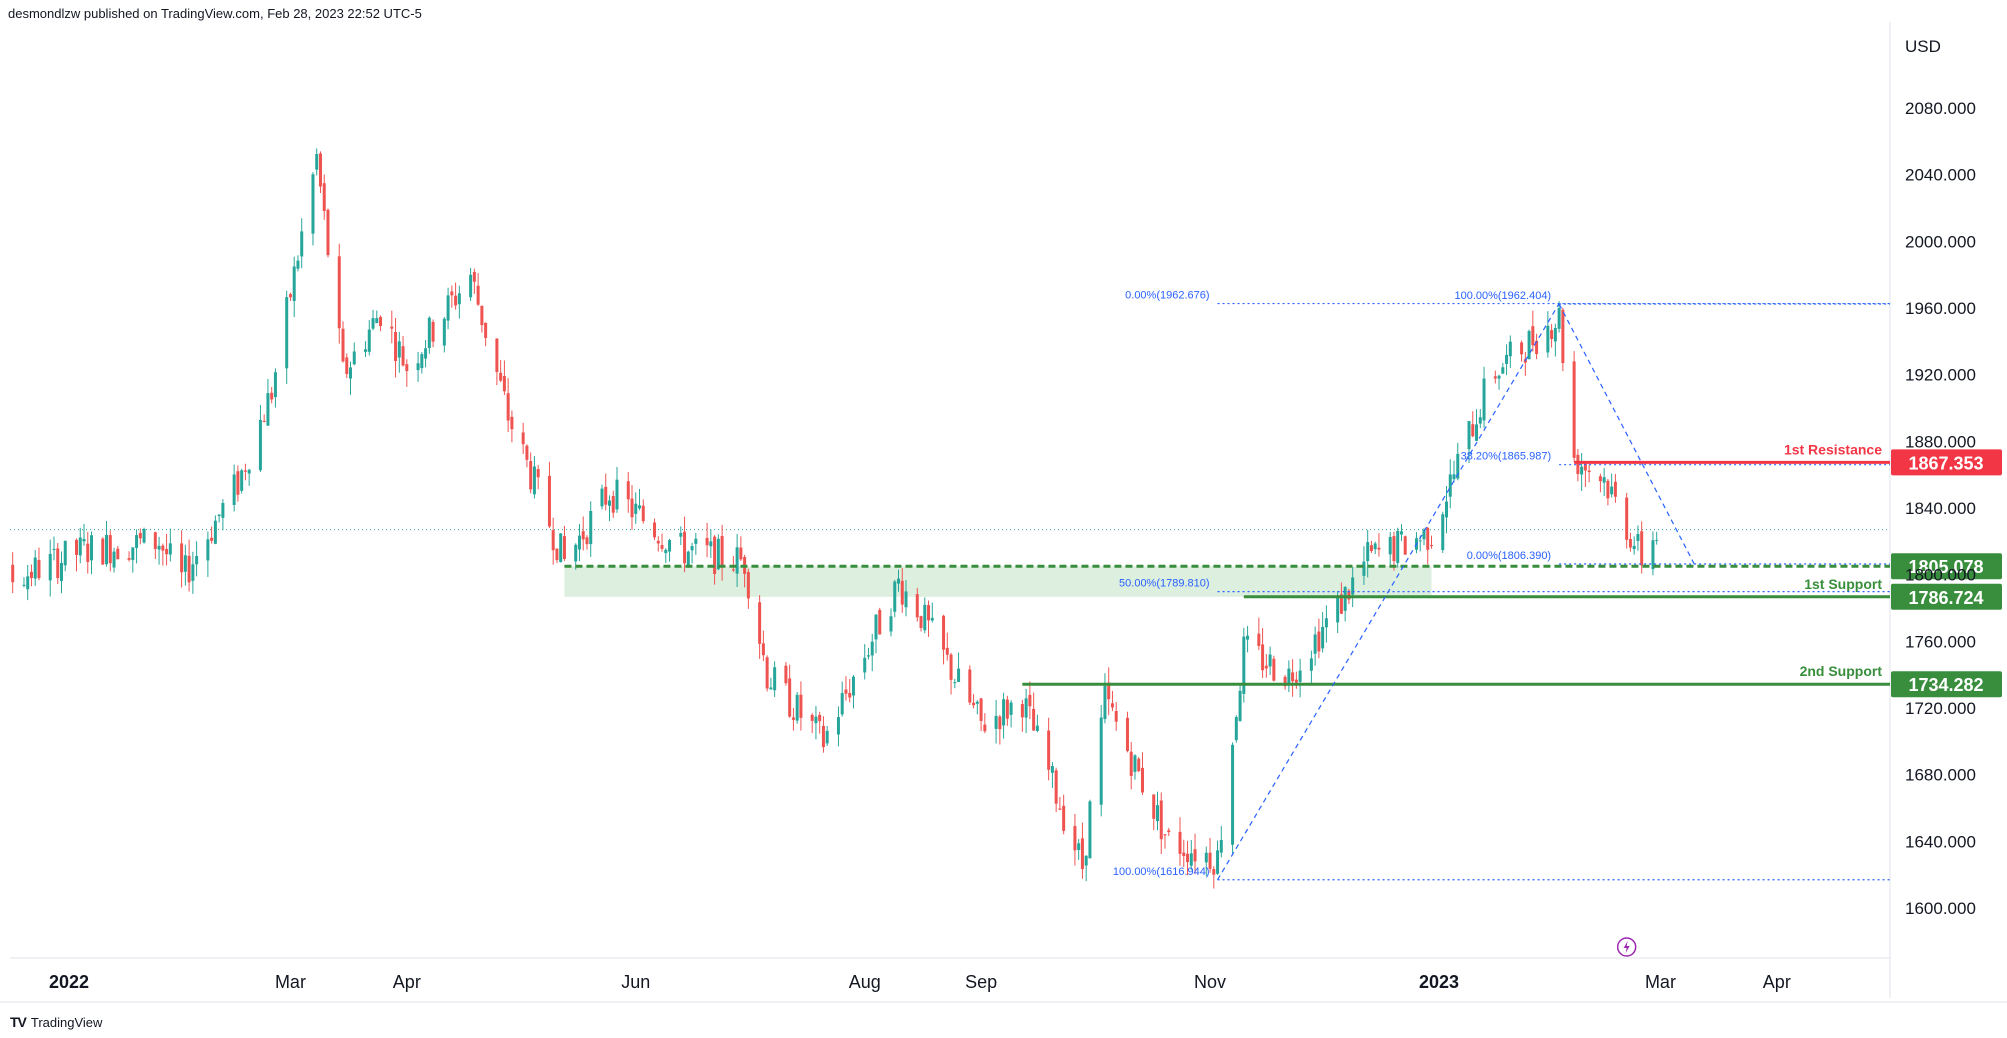  What do you see at coordinates (1843, 584) in the screenshot?
I see `level-name-2: 1st Support` at bounding box center [1843, 584].